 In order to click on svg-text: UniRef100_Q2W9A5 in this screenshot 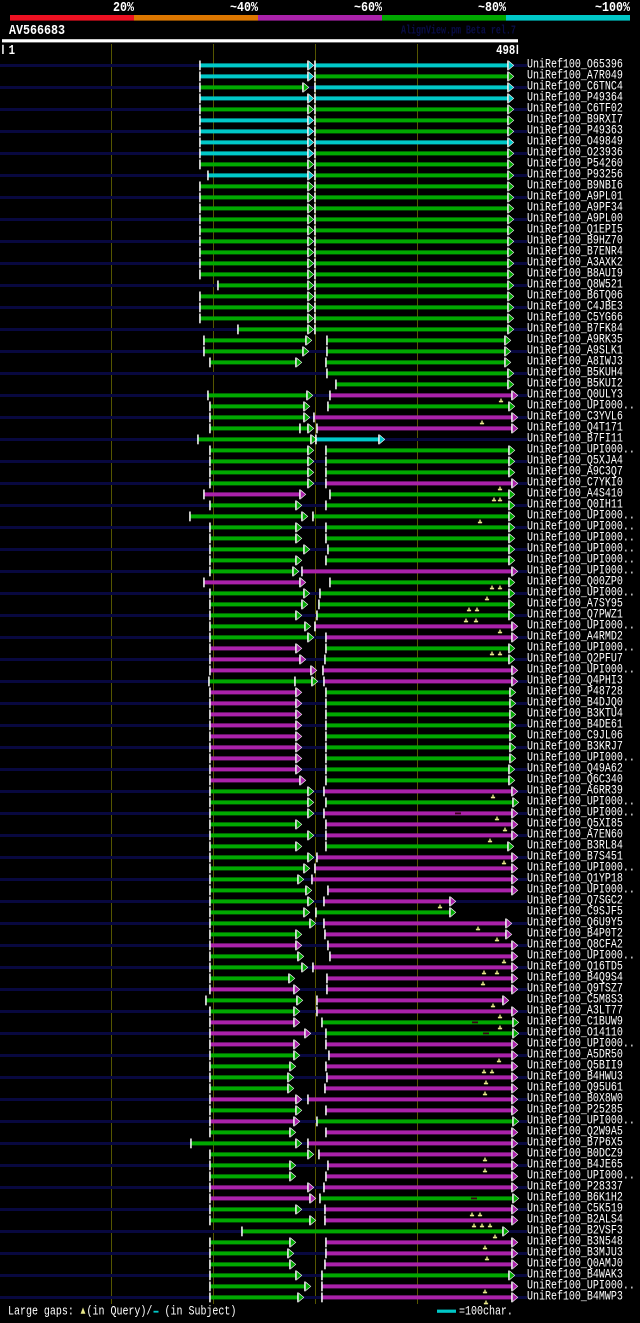, I will do `click(575, 1131)`.